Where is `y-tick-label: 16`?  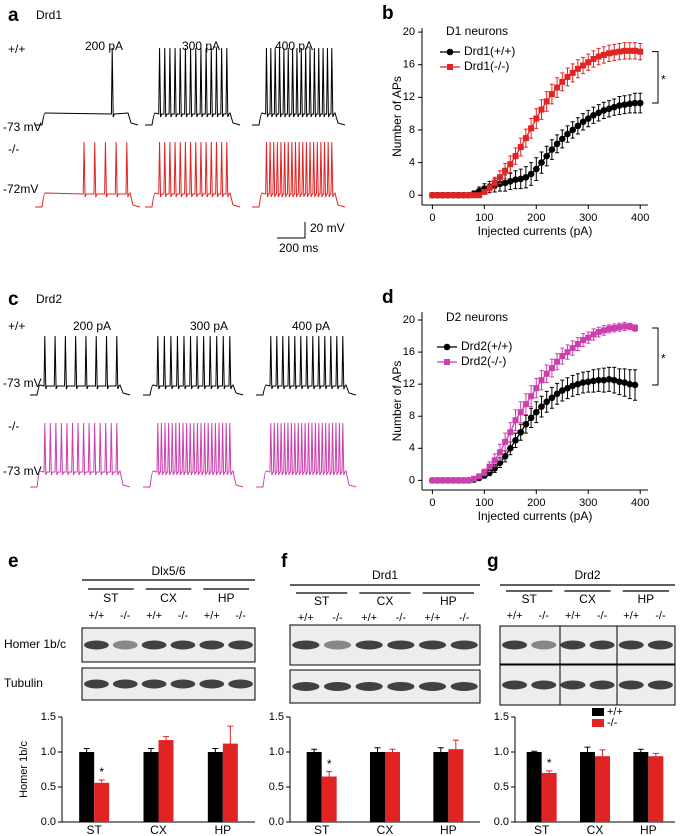 y-tick-label: 16 is located at coordinates (409, 352).